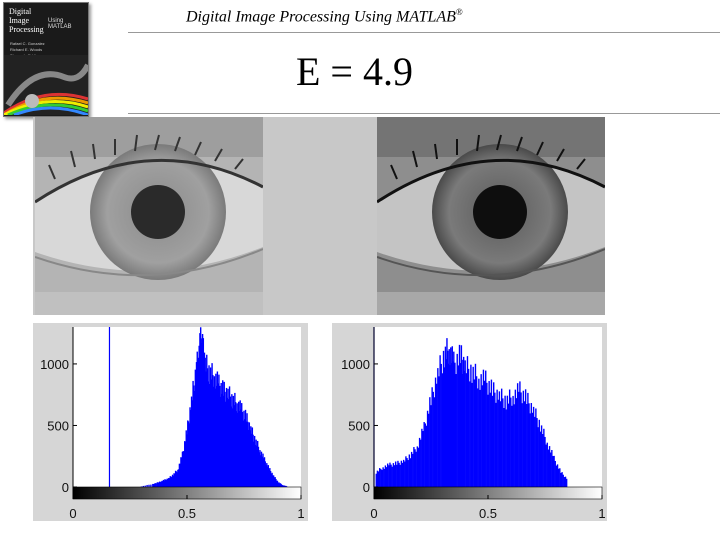 This screenshot has height=540, width=720. What do you see at coordinates (459, 12) in the screenshot?
I see `registered-mark: ®` at bounding box center [459, 12].